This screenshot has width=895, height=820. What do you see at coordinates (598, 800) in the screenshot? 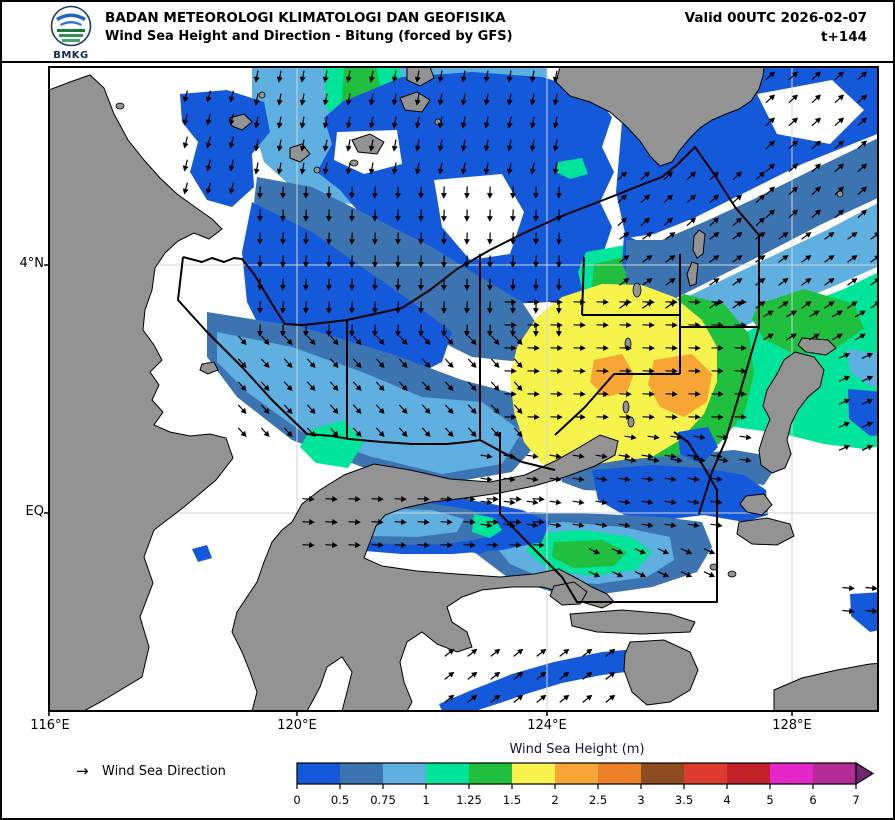
I see `colorbar-tick-label: 2.5` at bounding box center [598, 800].